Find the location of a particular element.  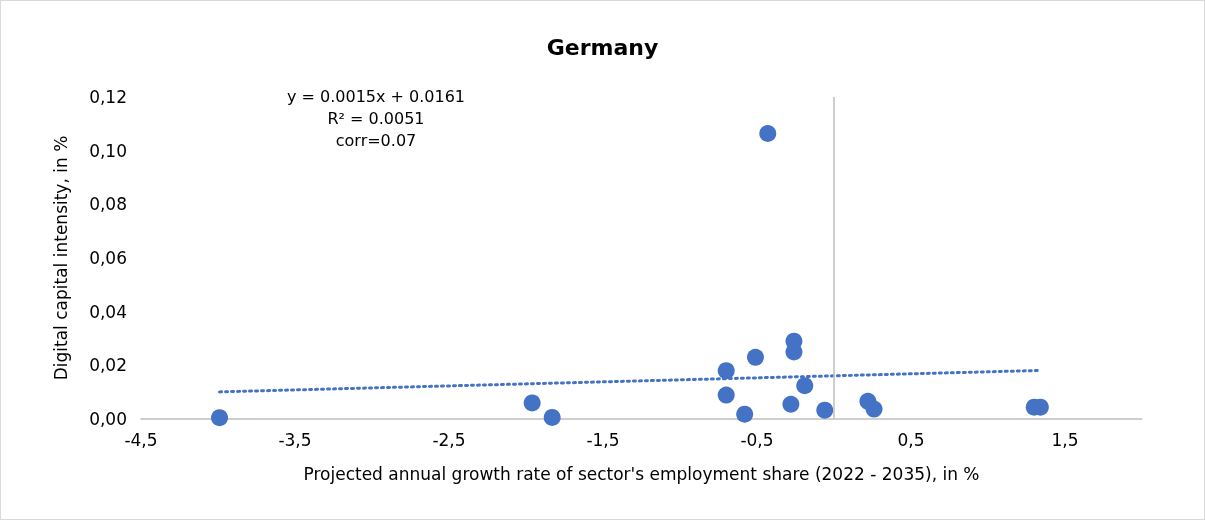

y-tick-label: 0,10 is located at coordinates (108, 150).